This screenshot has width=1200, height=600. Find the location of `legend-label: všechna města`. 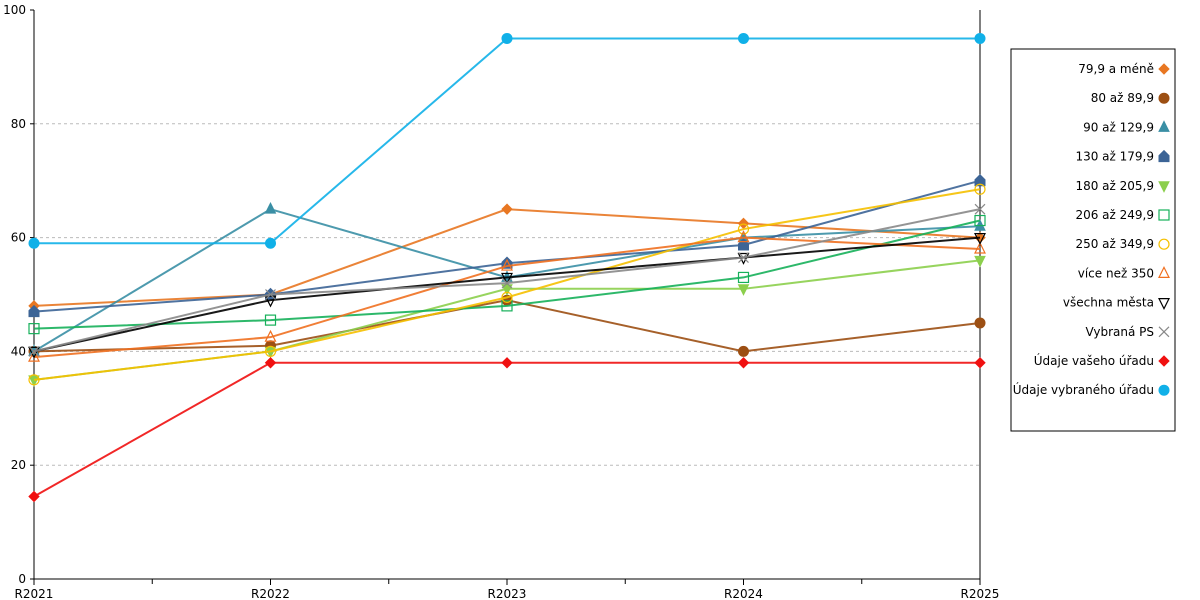

legend-label: všechna města is located at coordinates (1108, 303).